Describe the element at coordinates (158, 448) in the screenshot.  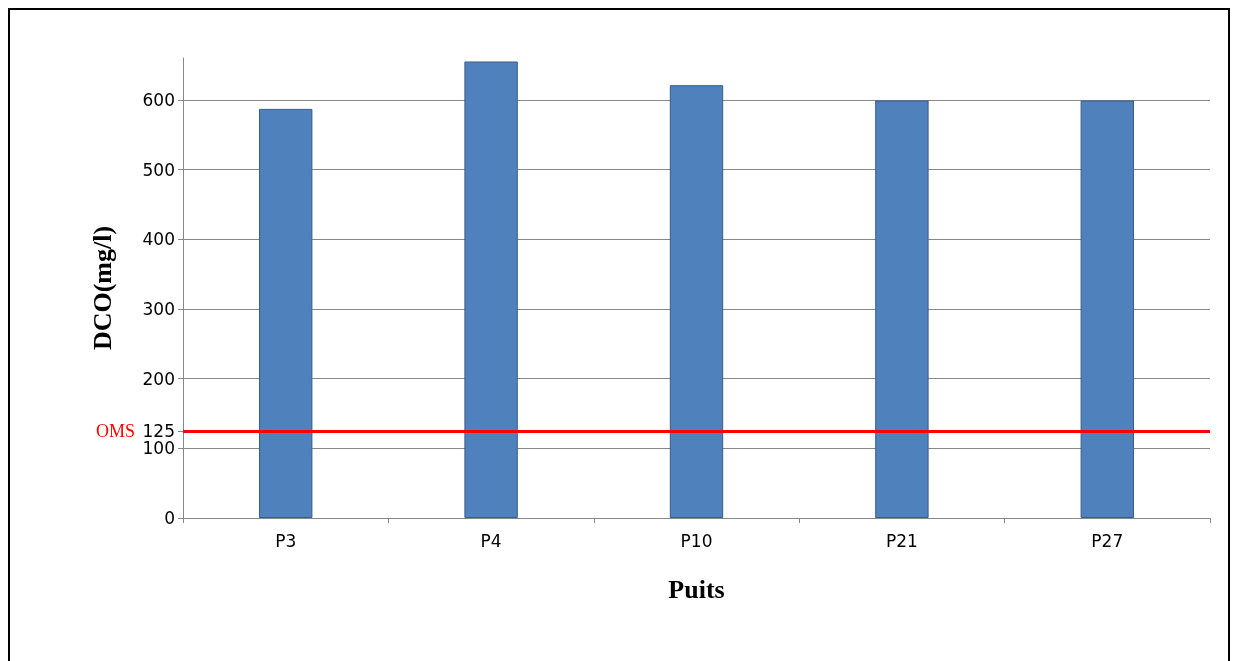
I see `y-tick-label: 100` at that location.